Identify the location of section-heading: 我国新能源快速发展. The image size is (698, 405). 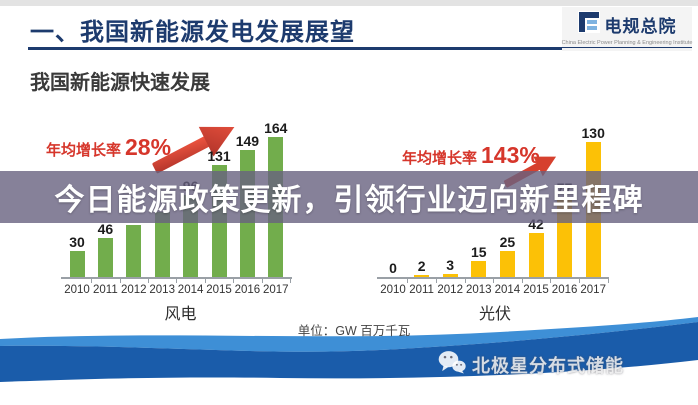
(120, 83).